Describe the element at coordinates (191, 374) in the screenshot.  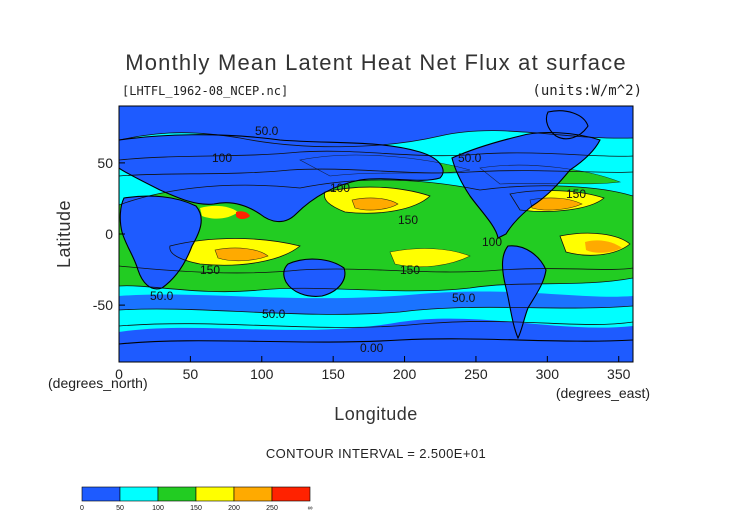
I see `x-tick-label: 50` at that location.